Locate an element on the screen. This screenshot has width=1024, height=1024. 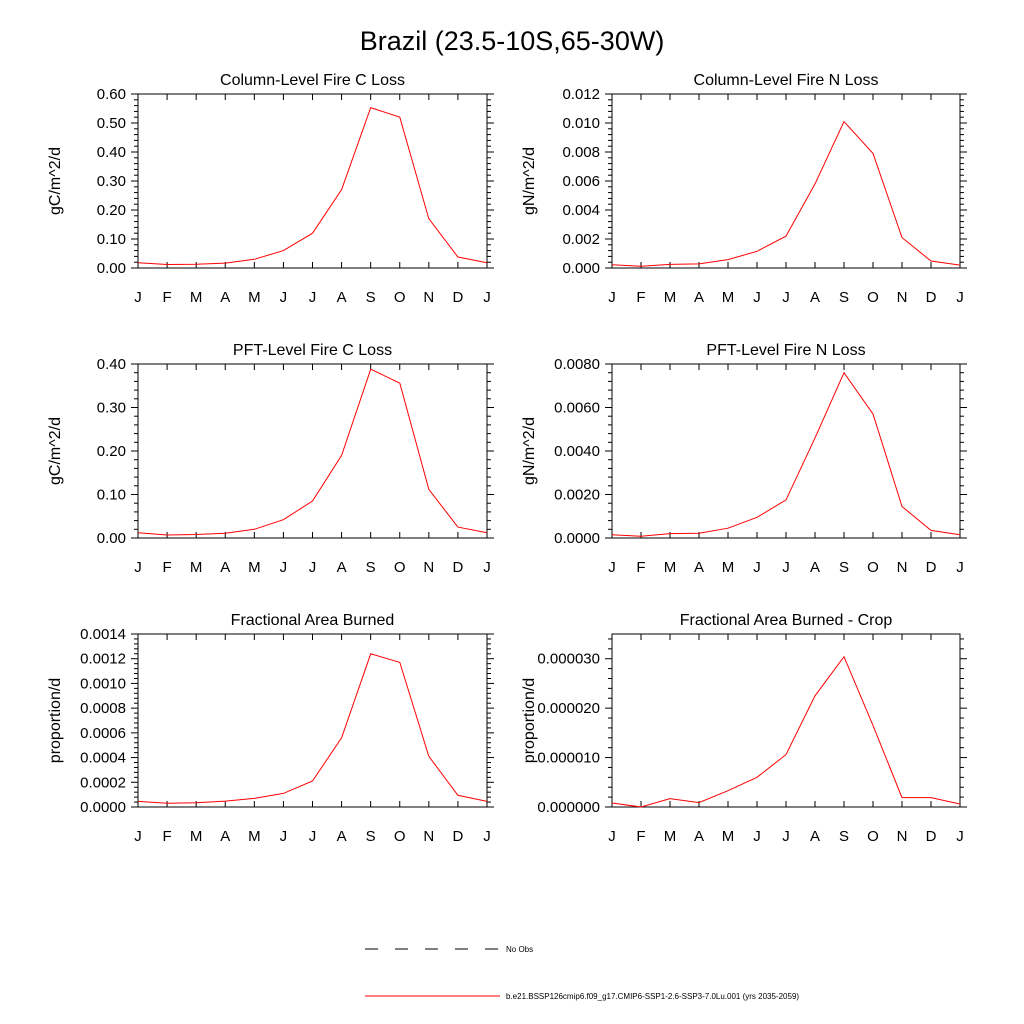
y-tick-label: 0.008 is located at coordinates (581, 152).